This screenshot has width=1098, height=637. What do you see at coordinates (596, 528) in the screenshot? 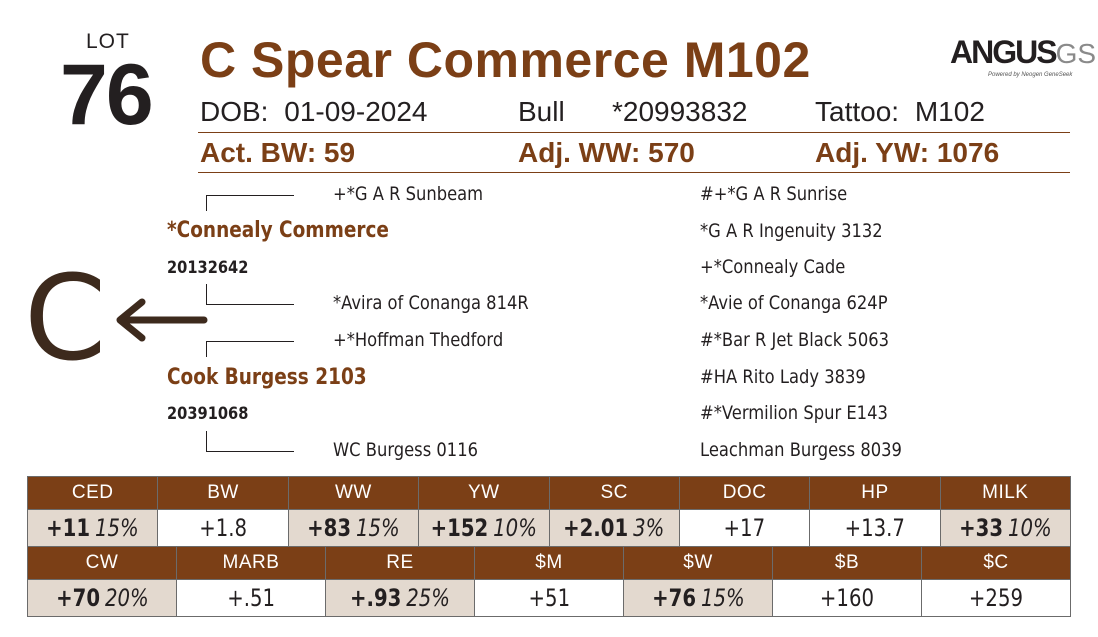
I see `epd-value: +2.01` at bounding box center [596, 528].